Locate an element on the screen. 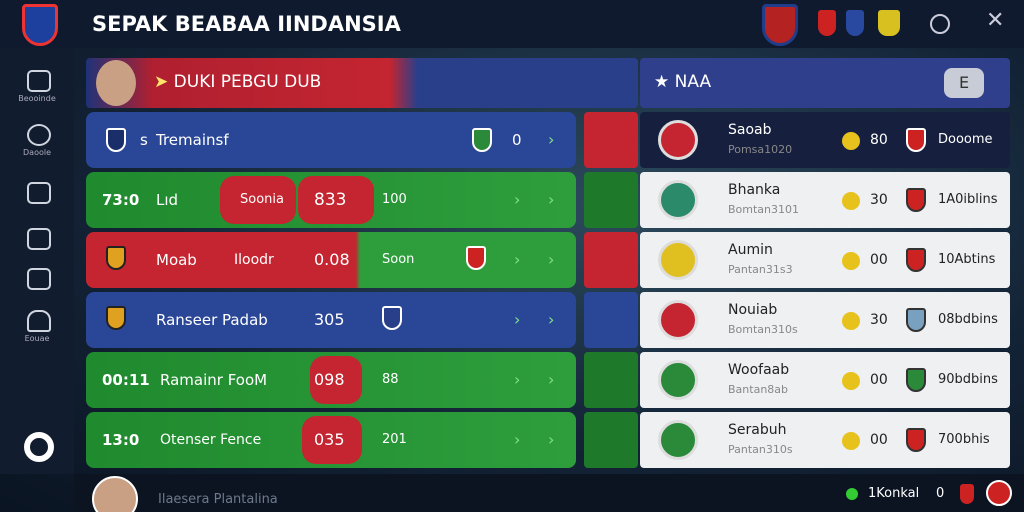 The width and height of the screenshot is (1024, 512). banner-title: ★ NAA is located at coordinates (683, 82).